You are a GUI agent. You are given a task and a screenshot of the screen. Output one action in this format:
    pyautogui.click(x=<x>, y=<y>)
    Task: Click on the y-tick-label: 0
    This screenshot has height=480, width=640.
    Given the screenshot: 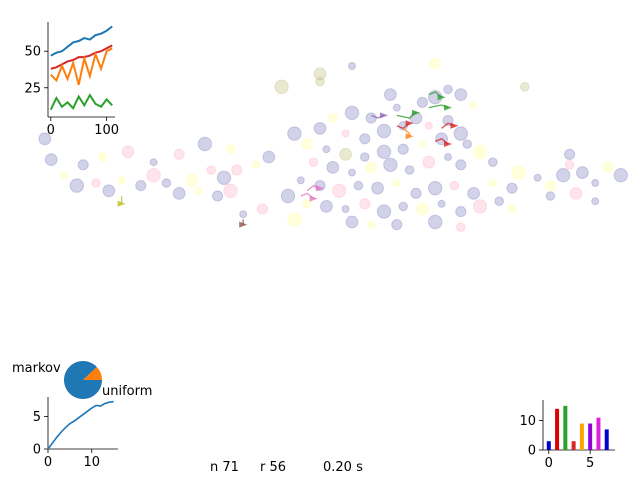 What is the action you would take?
    pyautogui.click(x=532, y=451)
    